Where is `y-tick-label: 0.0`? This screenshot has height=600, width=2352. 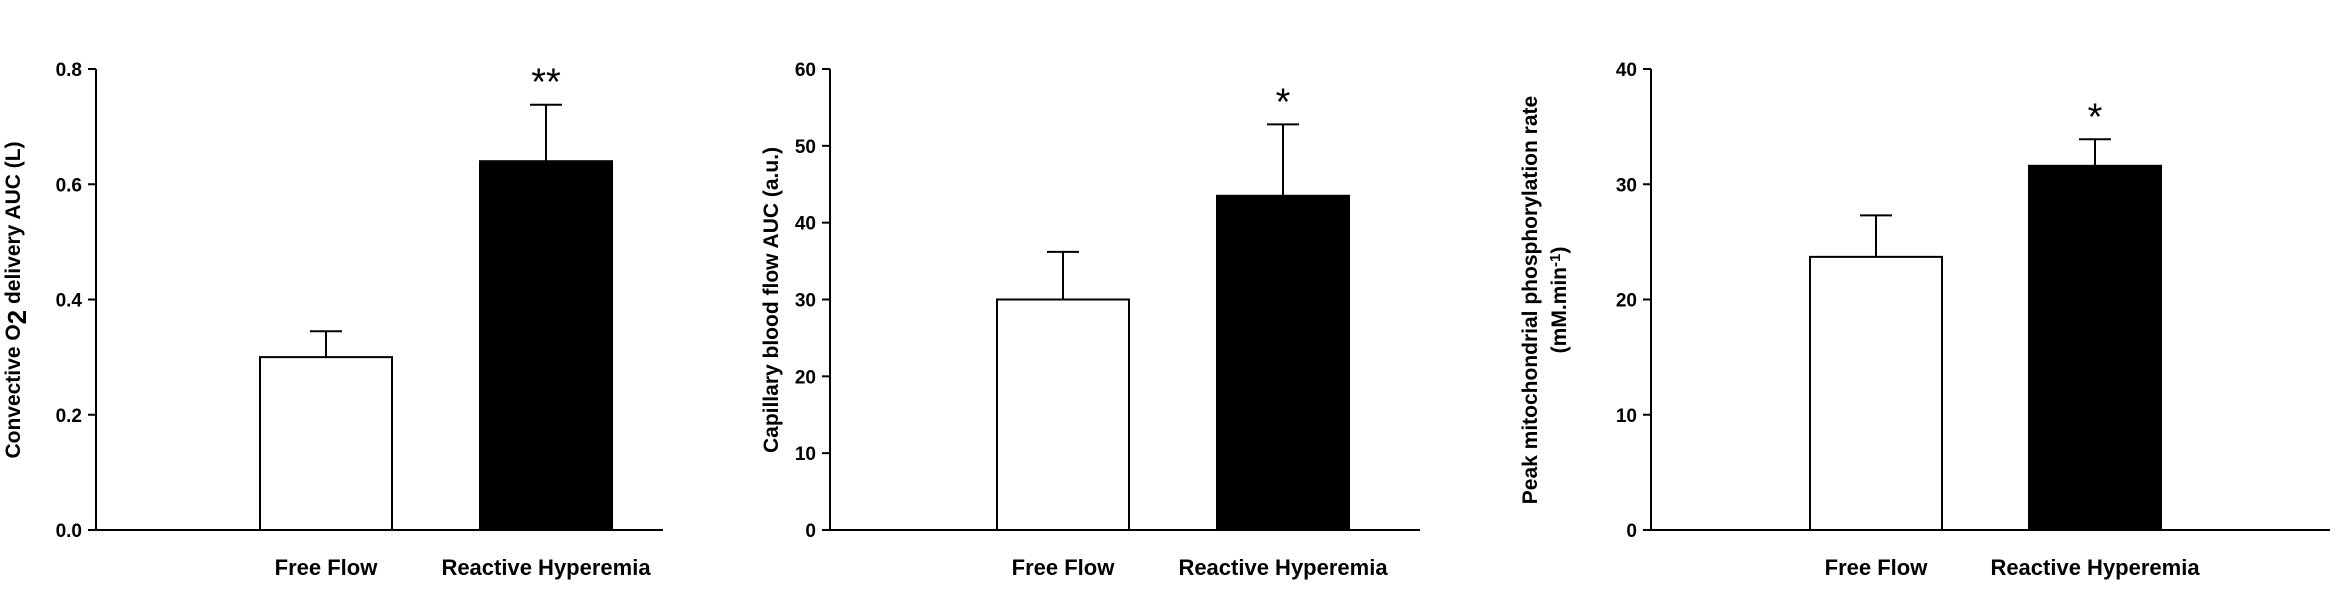
y-tick-label: 0.0 is located at coordinates (69, 531).